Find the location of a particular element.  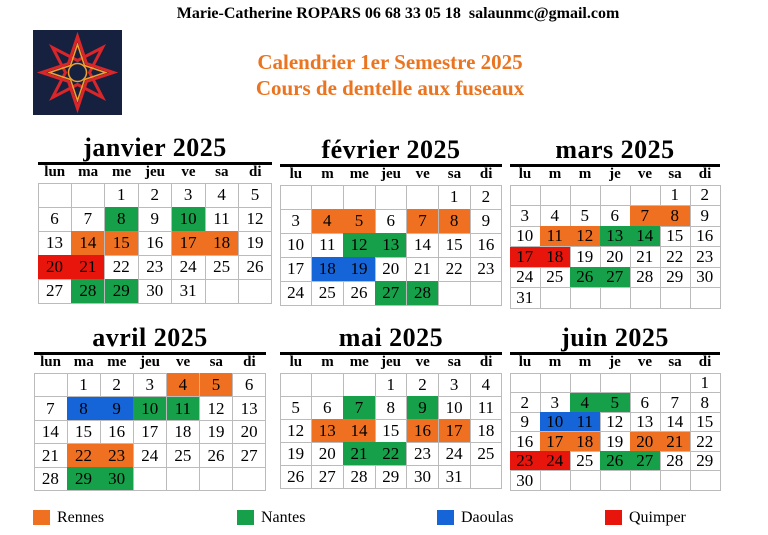

weekday: me is located at coordinates (359, 174).